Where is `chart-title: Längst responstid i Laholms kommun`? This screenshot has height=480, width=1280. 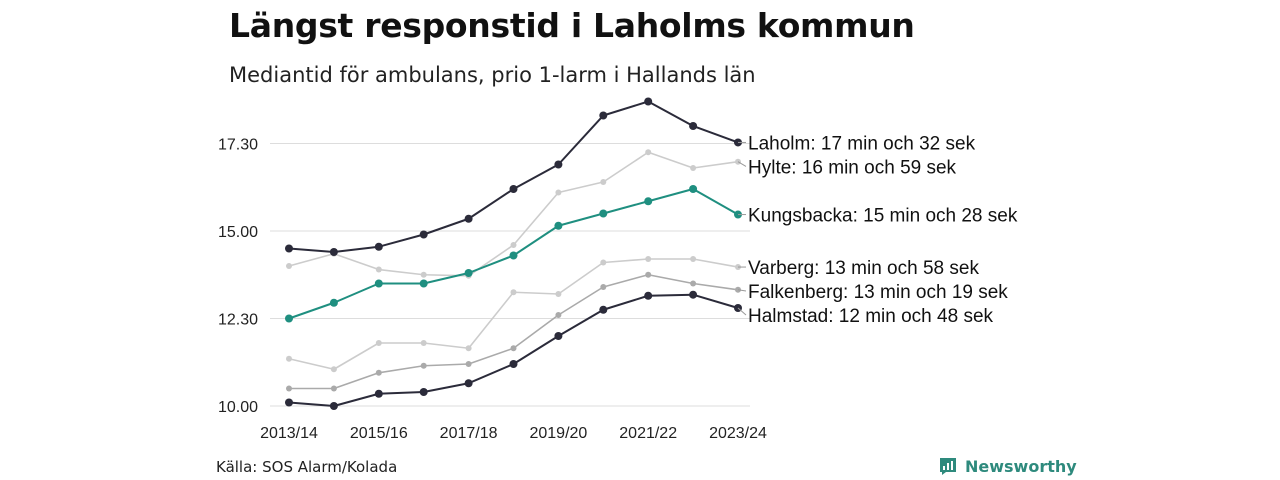 chart-title: Längst responstid i Laholms kommun is located at coordinates (572, 25).